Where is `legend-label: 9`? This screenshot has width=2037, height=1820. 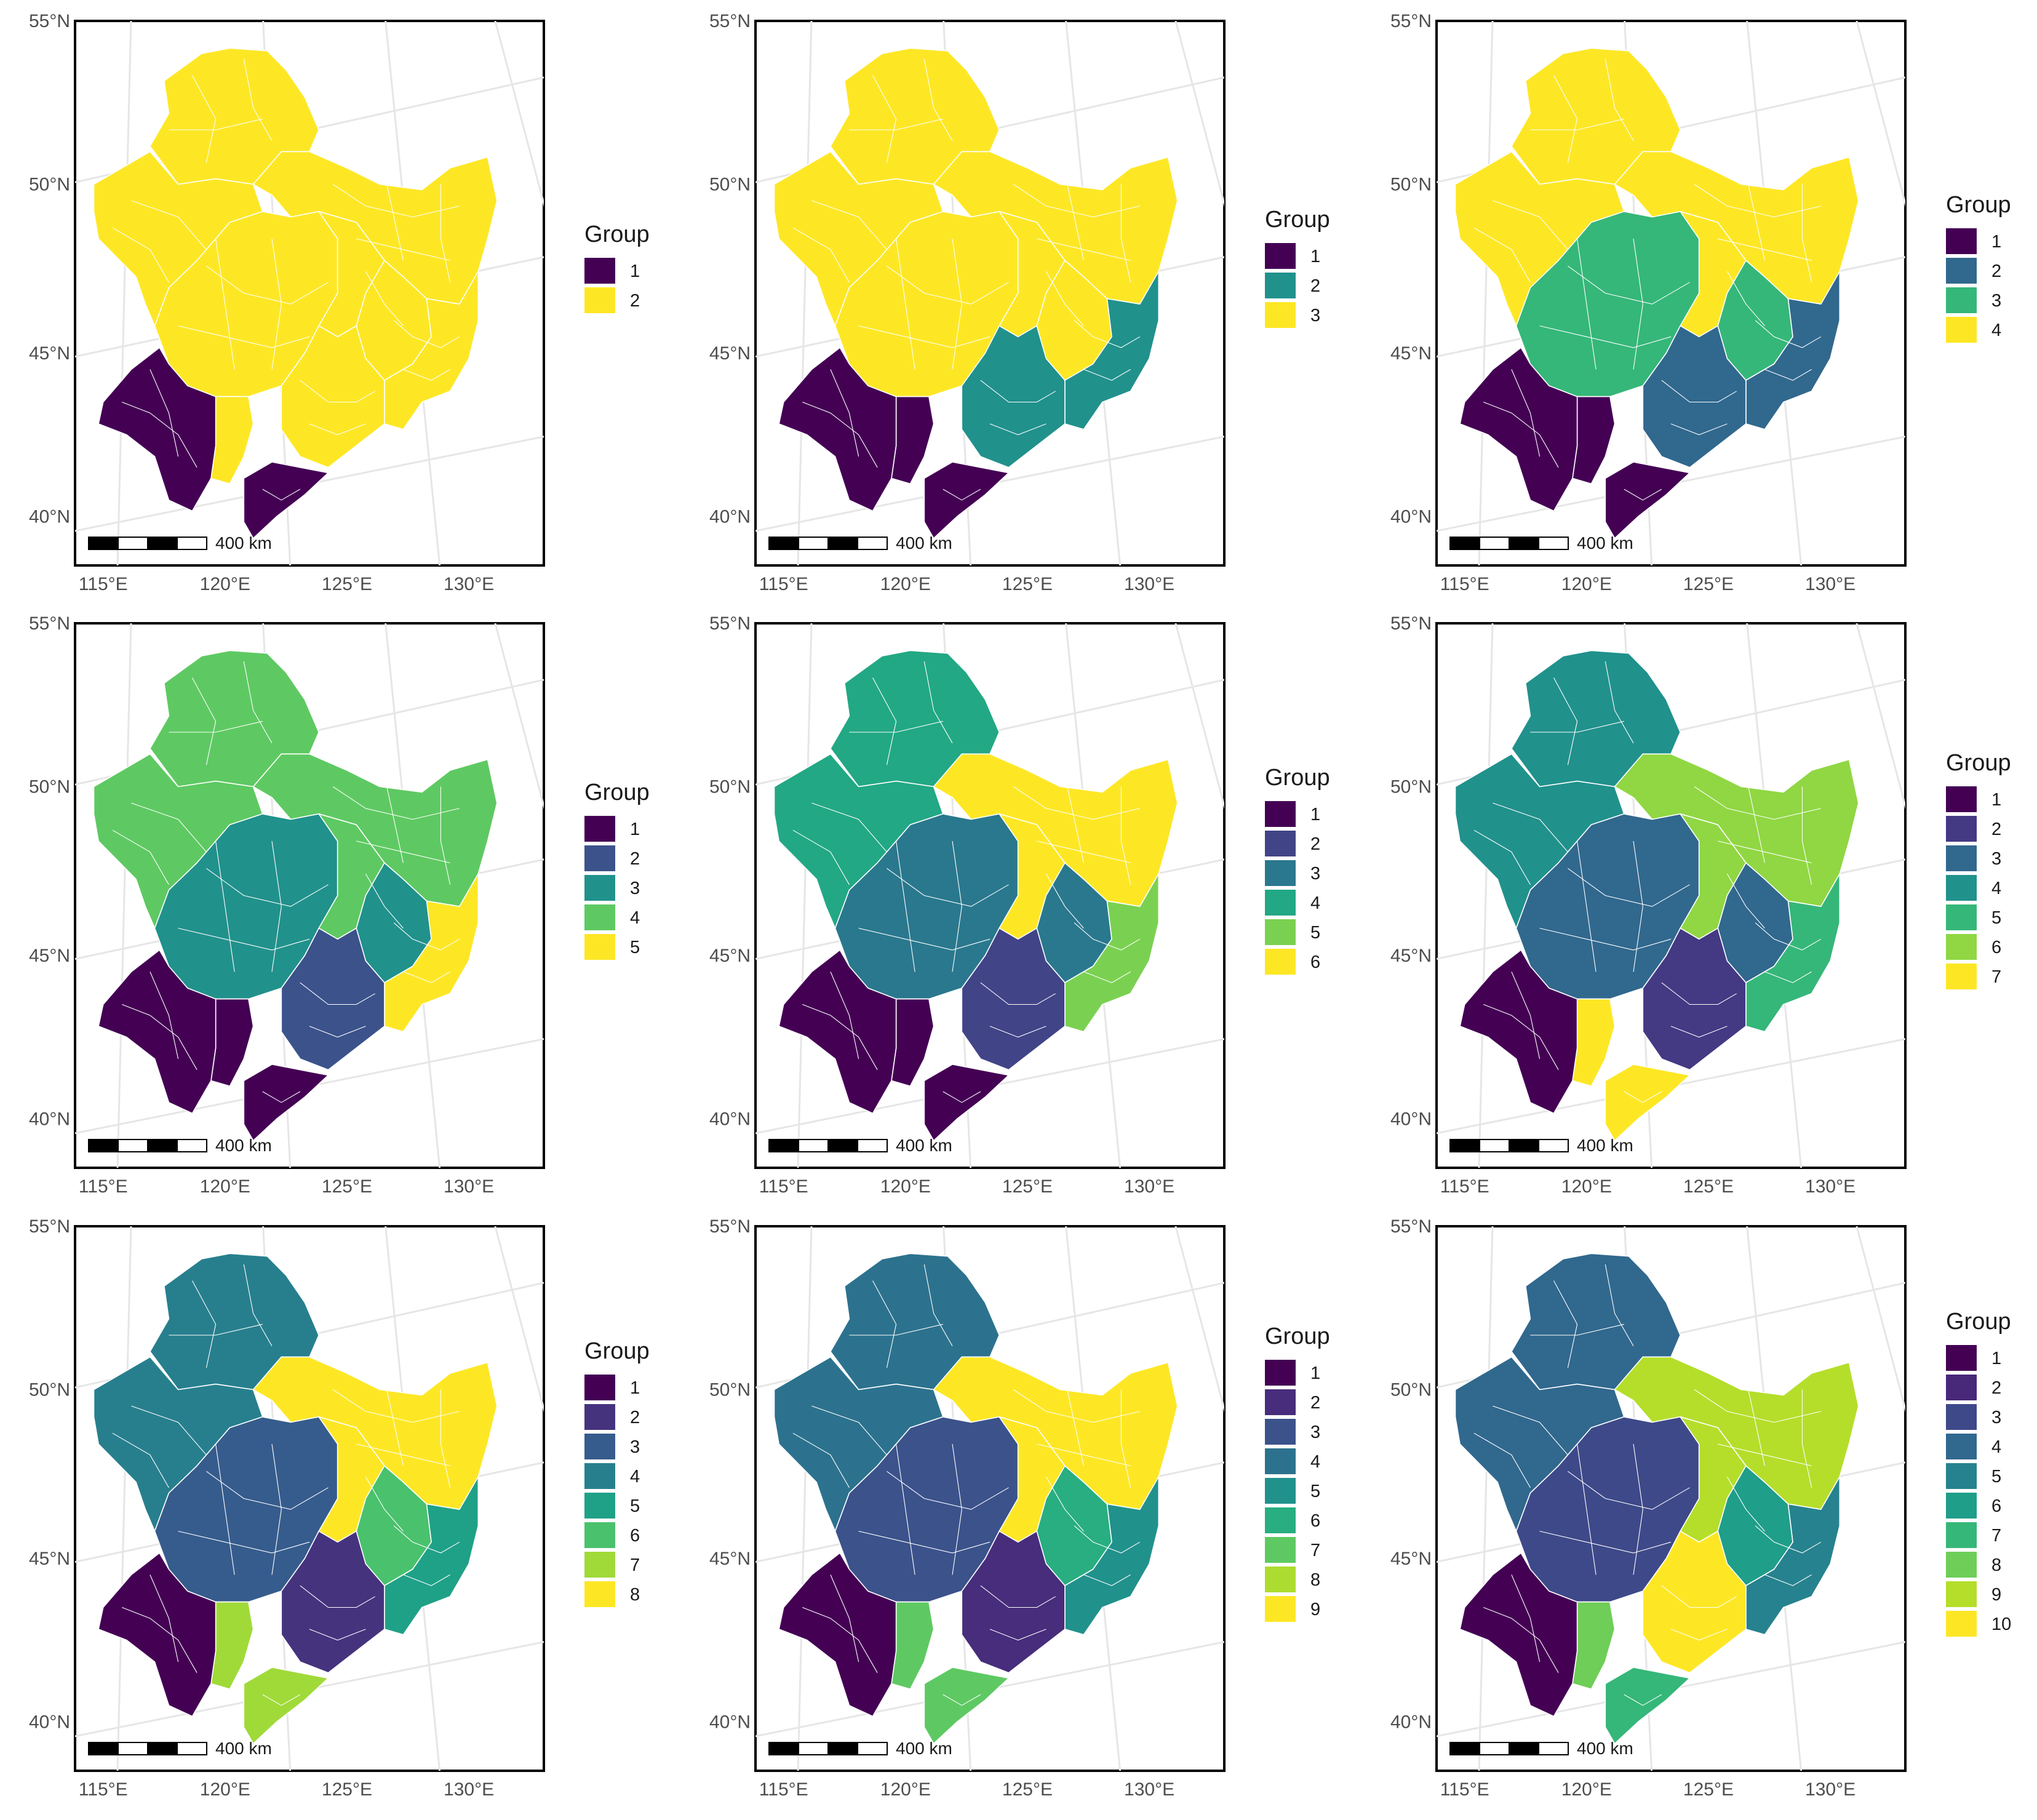 legend-label: 9 is located at coordinates (1996, 1595).